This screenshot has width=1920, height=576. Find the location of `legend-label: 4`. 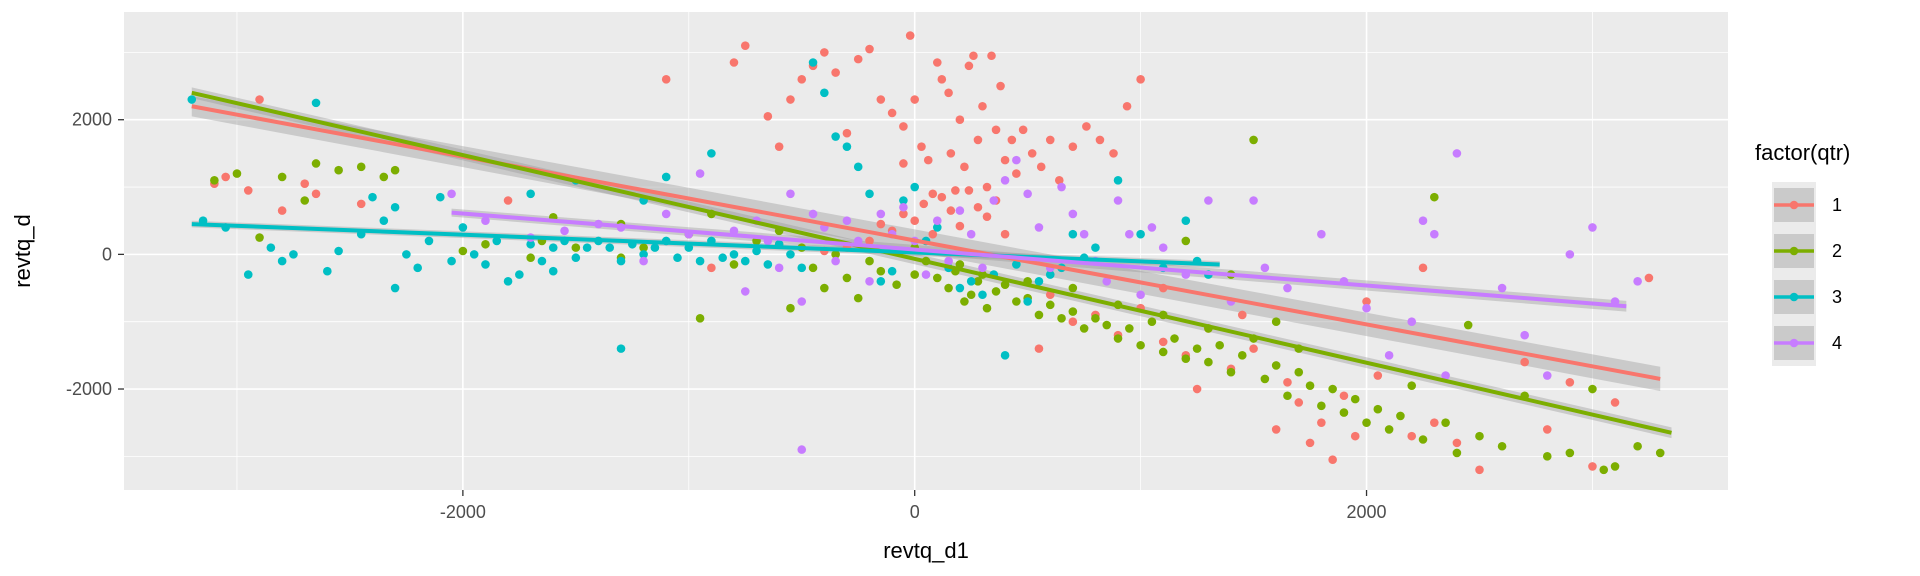

legend-label: 4 is located at coordinates (1837, 343).